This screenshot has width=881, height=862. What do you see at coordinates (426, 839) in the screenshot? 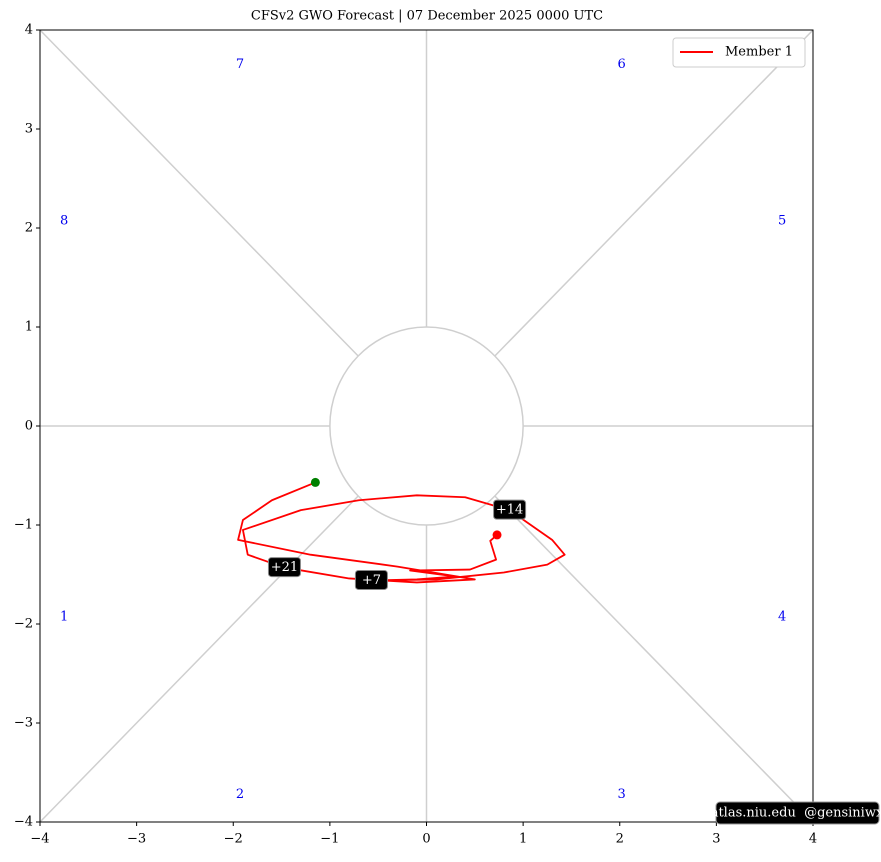
I see `x-tick-label: 0` at bounding box center [426, 839].